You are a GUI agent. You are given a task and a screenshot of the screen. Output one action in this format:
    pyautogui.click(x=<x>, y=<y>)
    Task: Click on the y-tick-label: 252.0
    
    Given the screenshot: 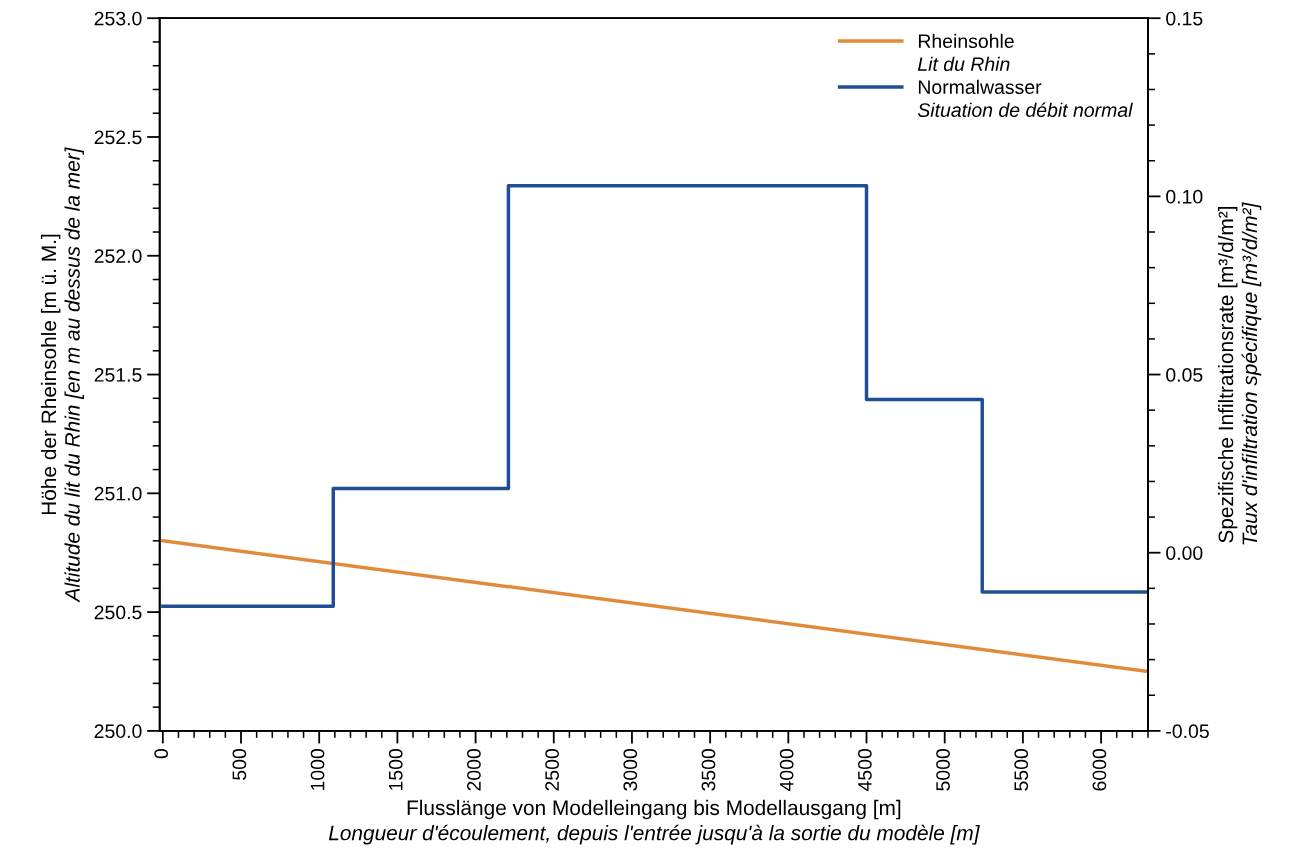 What is the action you would take?
    pyautogui.click(x=118, y=256)
    